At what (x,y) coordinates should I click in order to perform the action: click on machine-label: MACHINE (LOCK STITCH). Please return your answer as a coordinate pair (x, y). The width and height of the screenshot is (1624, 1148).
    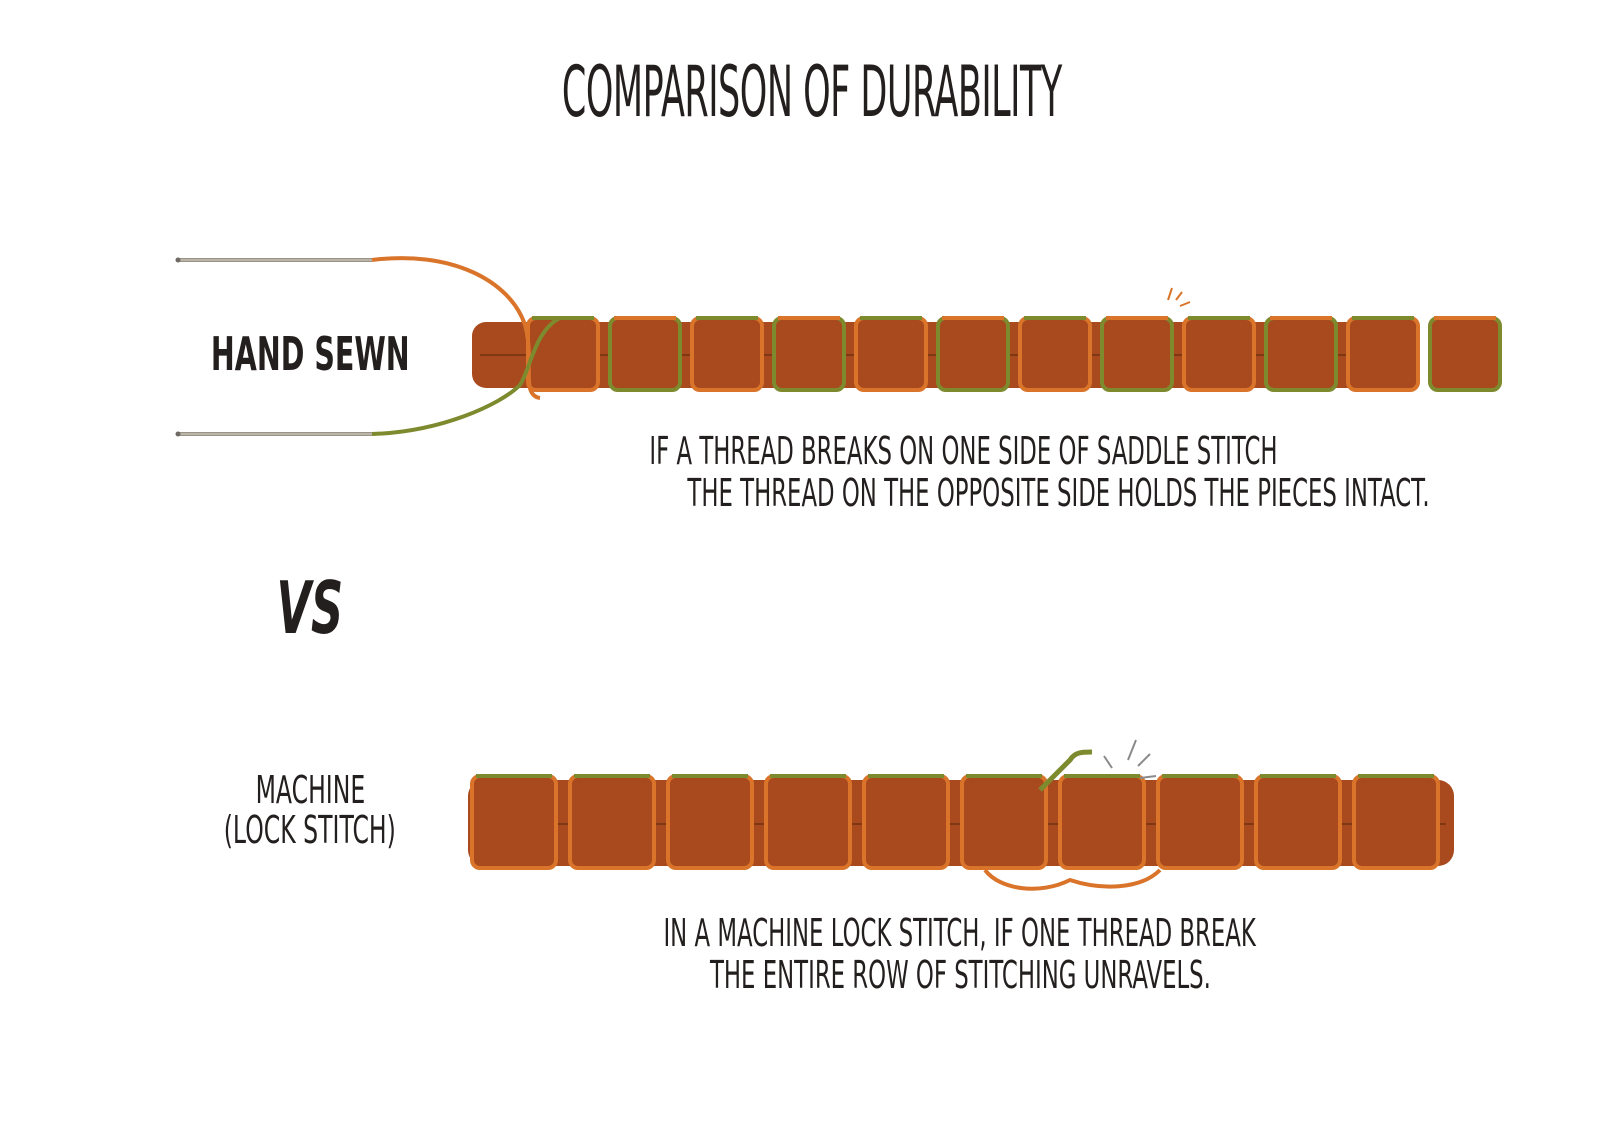
    Looking at the image, I should click on (310, 810).